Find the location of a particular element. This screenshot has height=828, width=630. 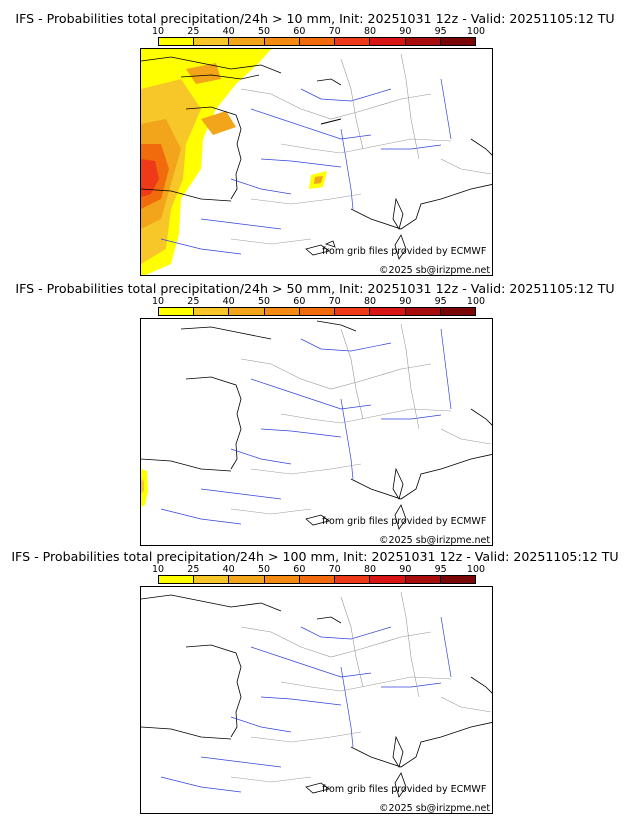

coastline-lake is located at coordinates (331, 121).